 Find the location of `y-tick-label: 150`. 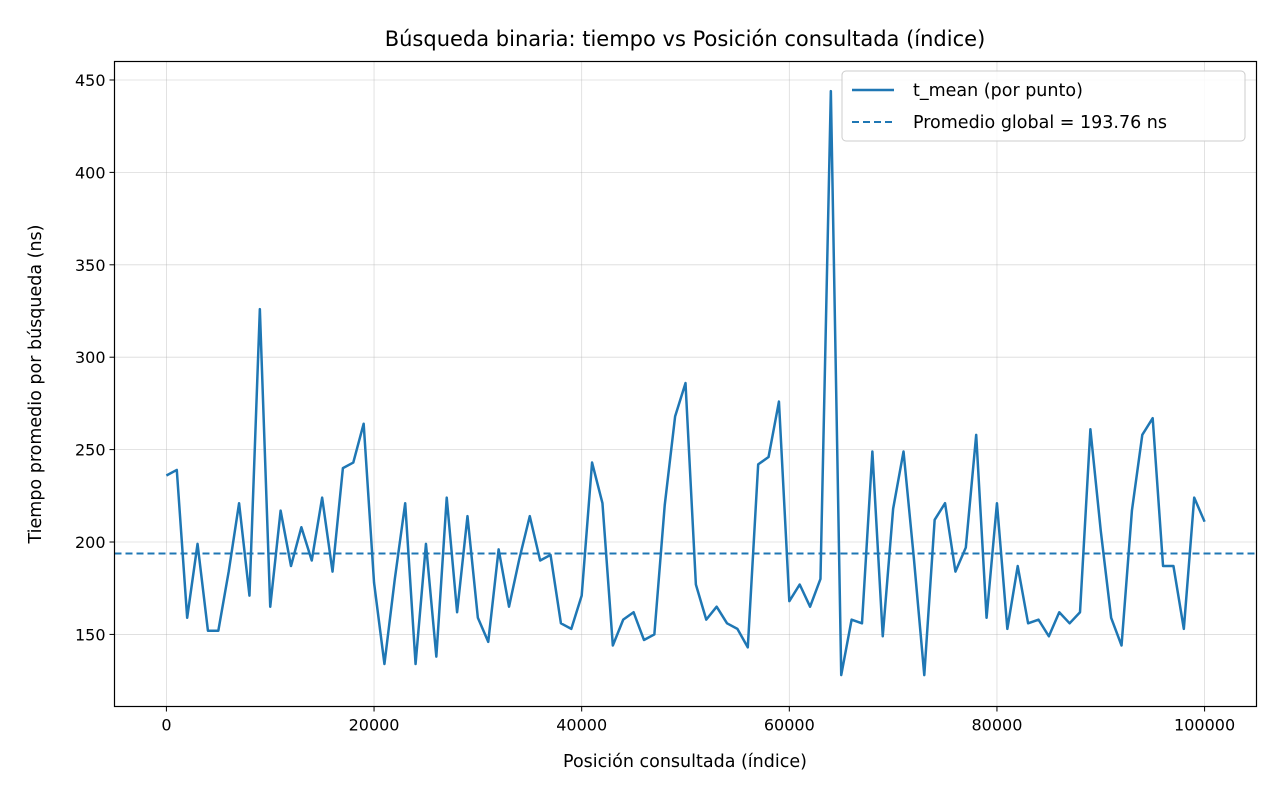

y-tick-label: 150 is located at coordinates (90, 634).